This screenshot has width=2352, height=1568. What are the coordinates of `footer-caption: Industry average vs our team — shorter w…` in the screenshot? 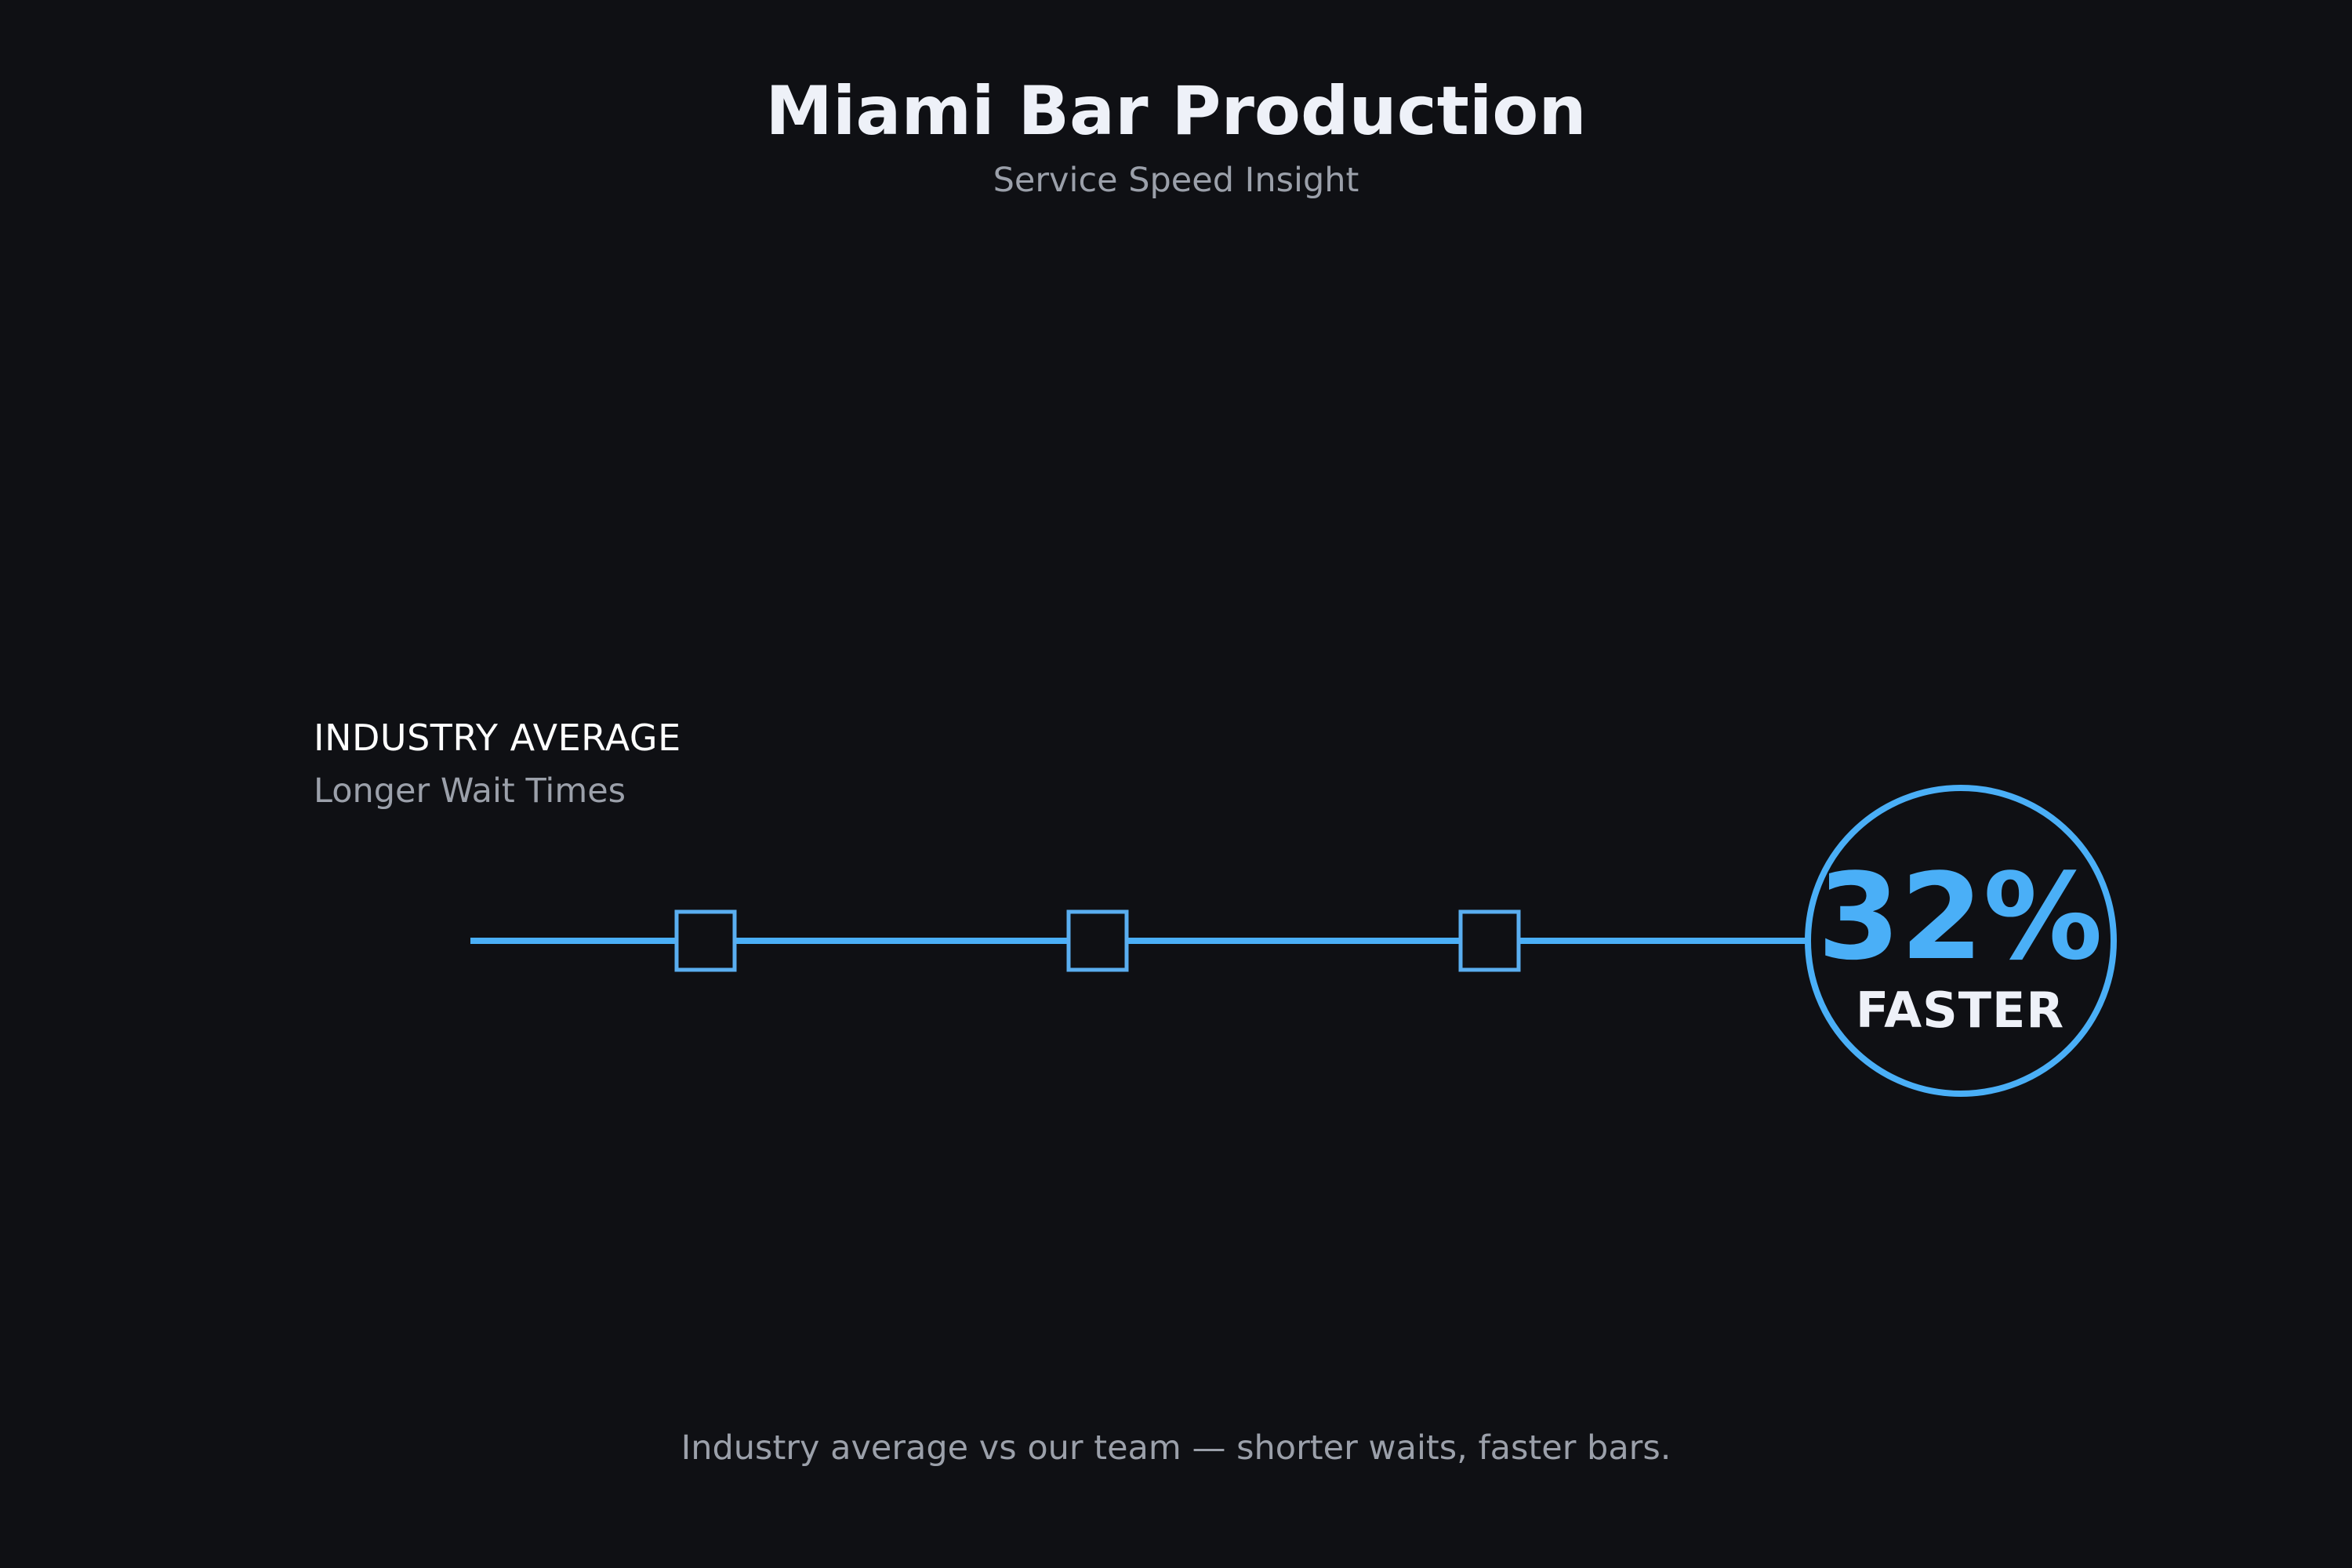 It's located at (1176, 1448).